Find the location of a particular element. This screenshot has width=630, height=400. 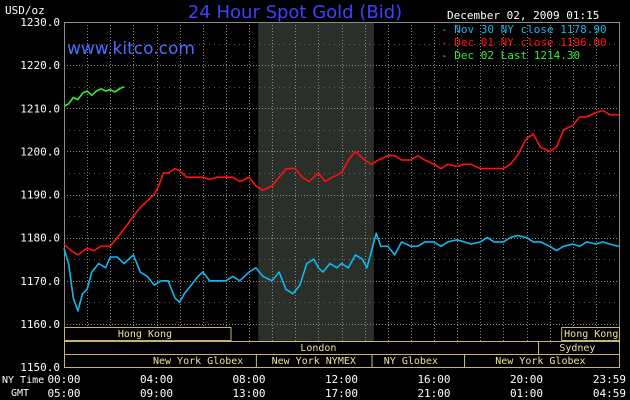

y-tick-label: 1210.0 is located at coordinates (40, 108).